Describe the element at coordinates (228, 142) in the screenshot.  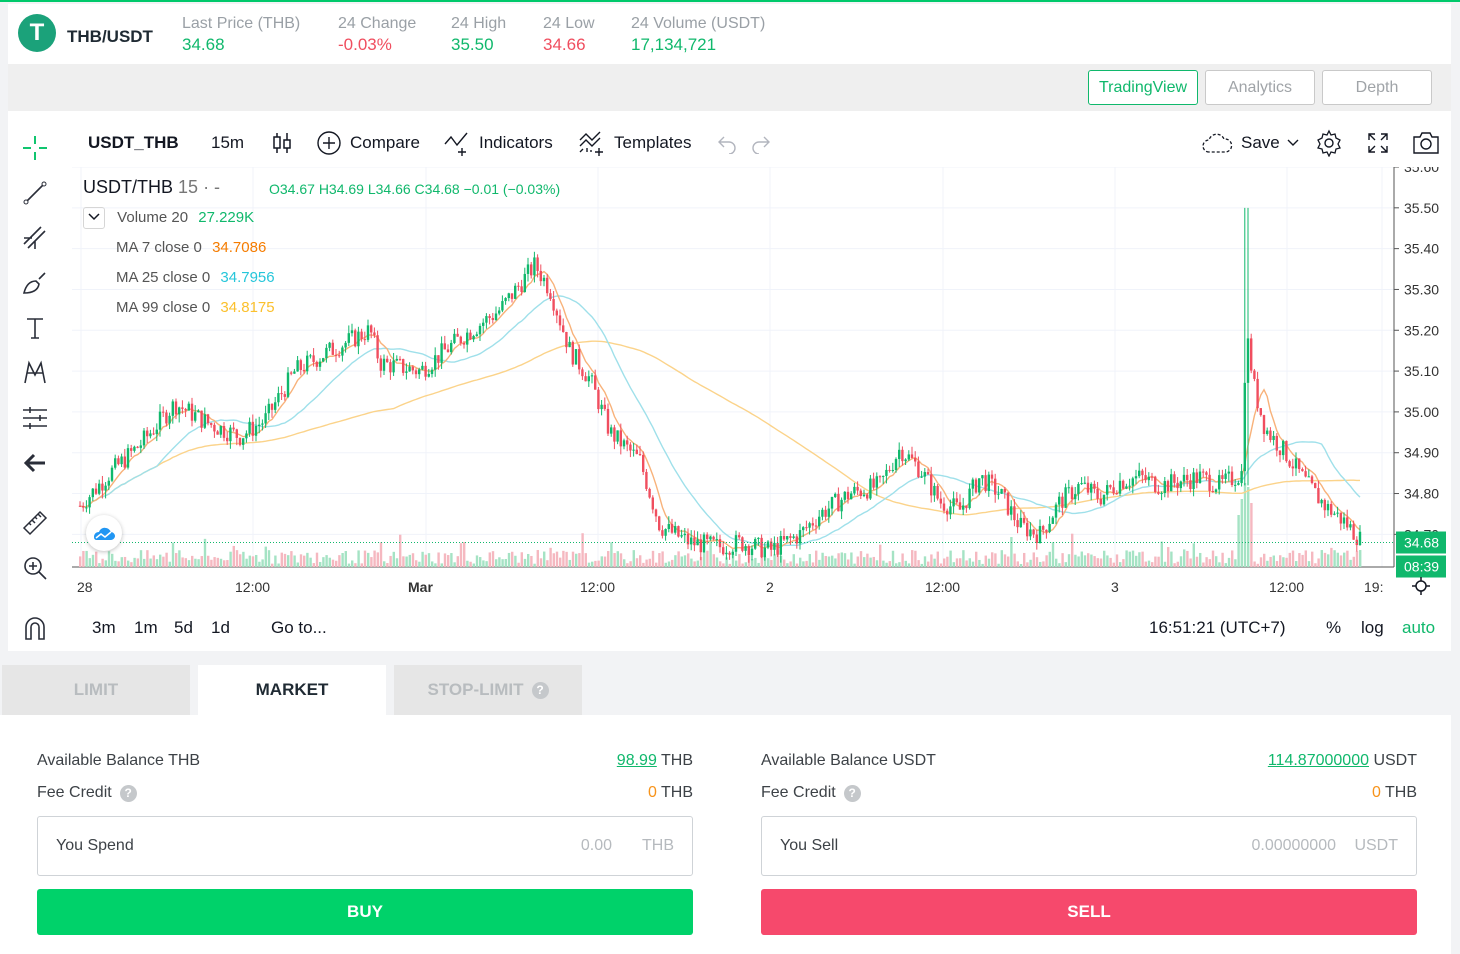
I see `interval-selector: 15m` at that location.